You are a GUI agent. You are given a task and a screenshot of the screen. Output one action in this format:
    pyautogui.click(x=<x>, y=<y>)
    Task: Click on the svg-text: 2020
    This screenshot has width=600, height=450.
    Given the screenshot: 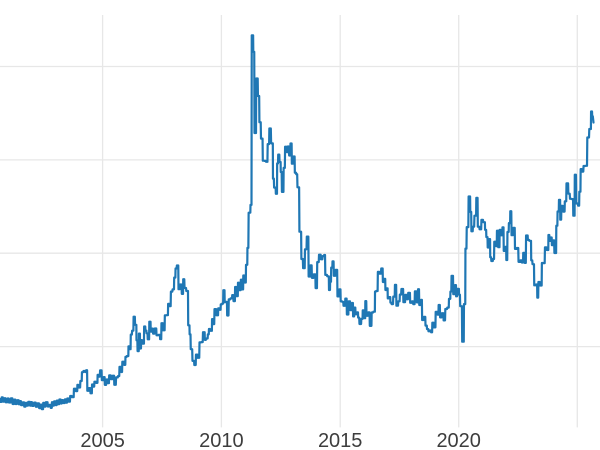 What is the action you would take?
    pyautogui.click(x=458, y=440)
    